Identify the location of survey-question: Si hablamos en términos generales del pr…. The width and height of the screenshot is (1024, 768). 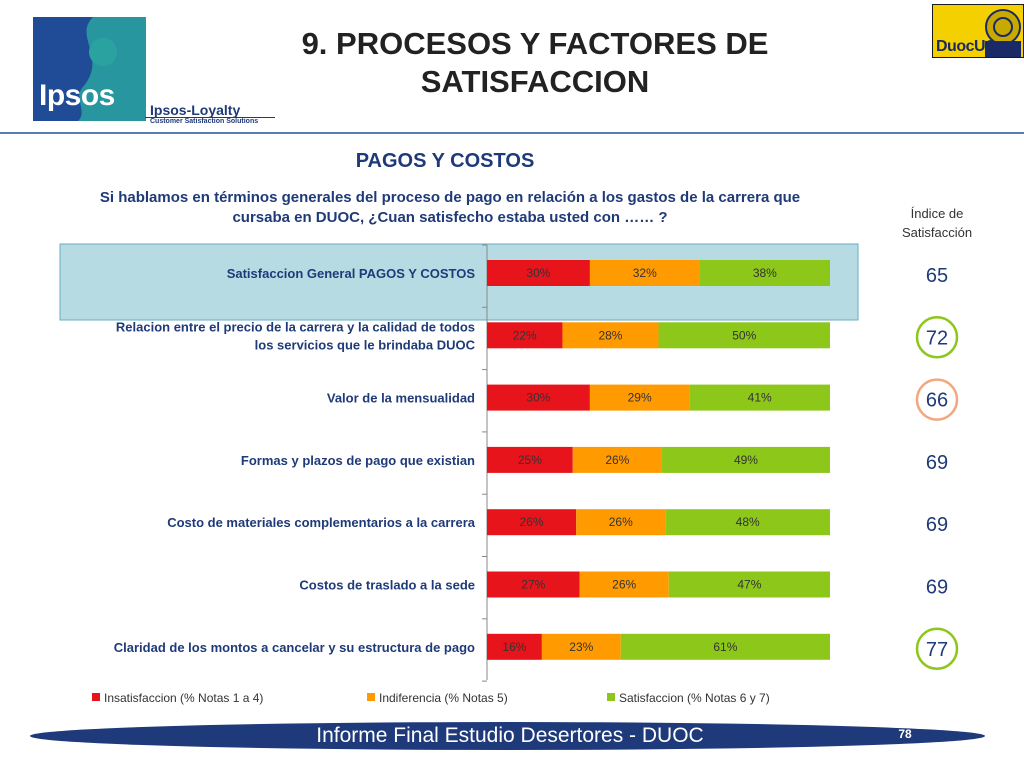
(450, 208).